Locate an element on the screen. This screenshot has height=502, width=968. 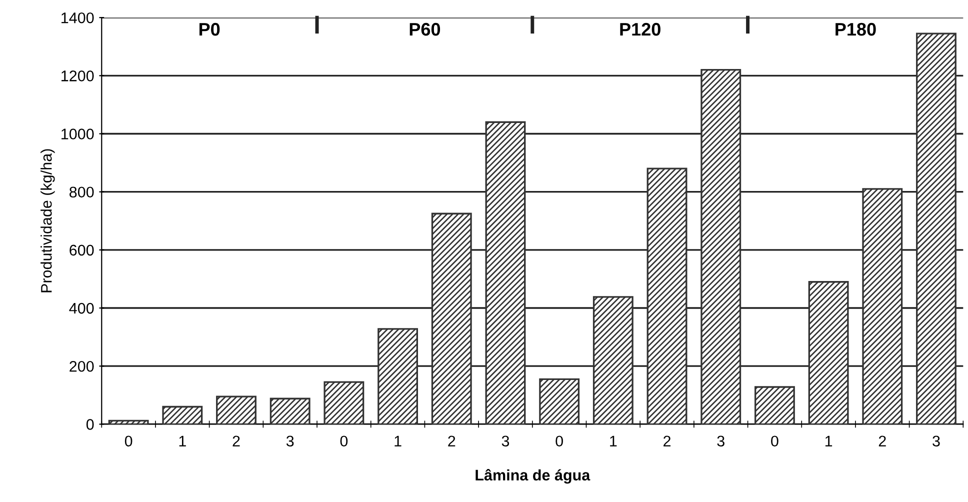
y-tick-label: 1200 is located at coordinates (78, 76).